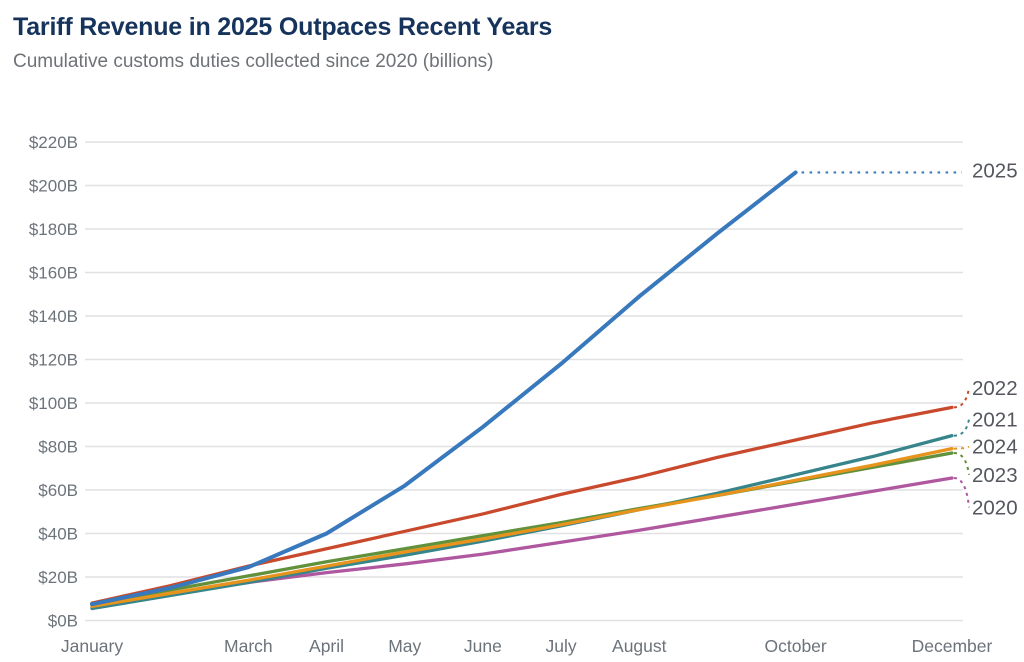 Image resolution: width=1024 pixels, height=662 pixels. I want to click on label-leader-2024, so click(961, 447).